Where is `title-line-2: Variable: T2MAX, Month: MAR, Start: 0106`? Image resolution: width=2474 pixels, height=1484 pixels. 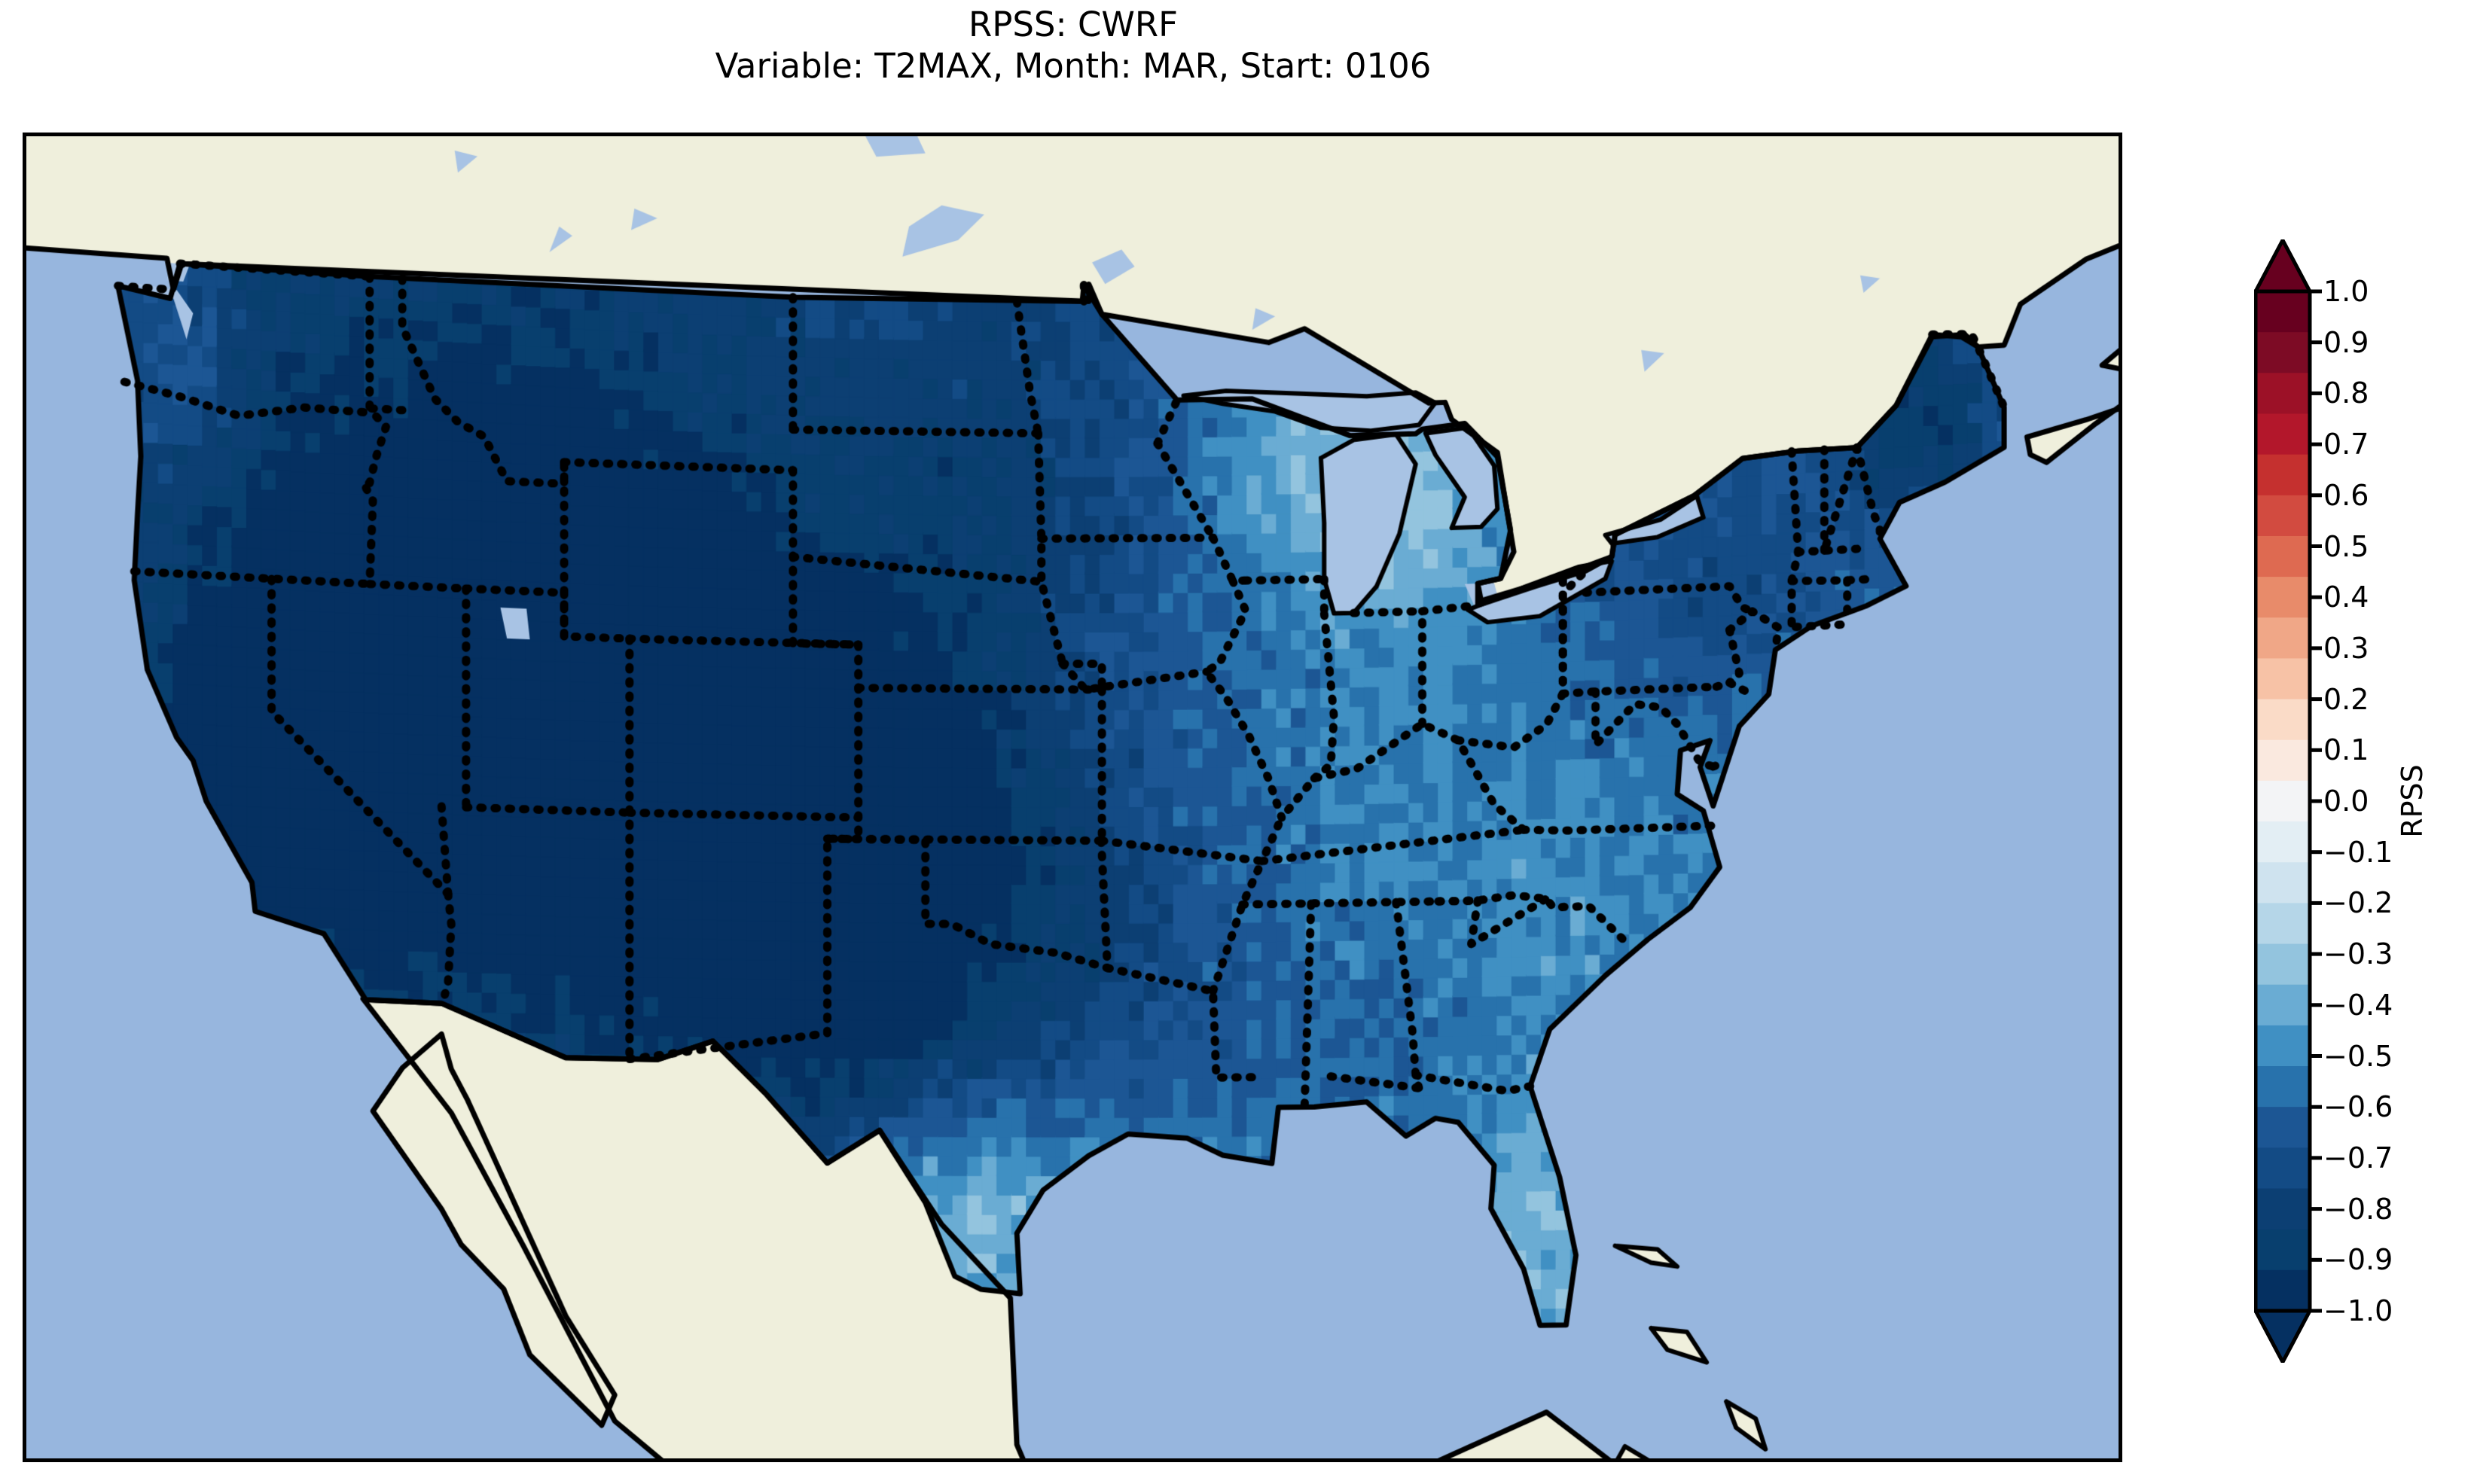 title-line-2: Variable: T2MAX, Month: MAR, Start: 0106 is located at coordinates (1073, 65).